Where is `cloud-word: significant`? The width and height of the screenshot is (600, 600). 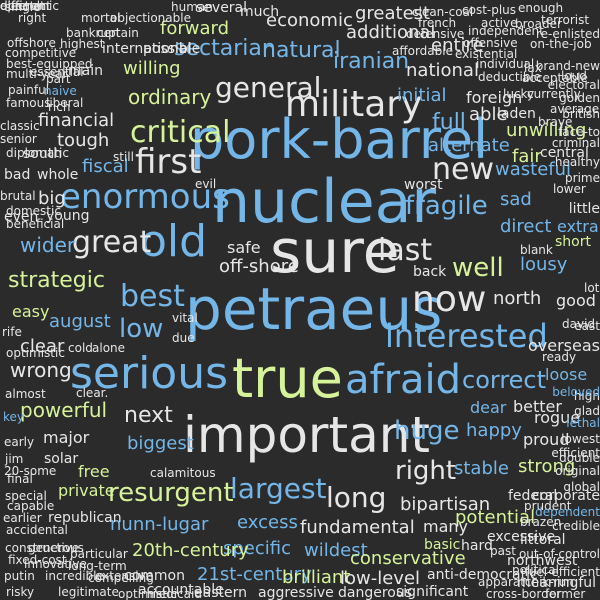
cloud-word: significant is located at coordinates (432, 592).